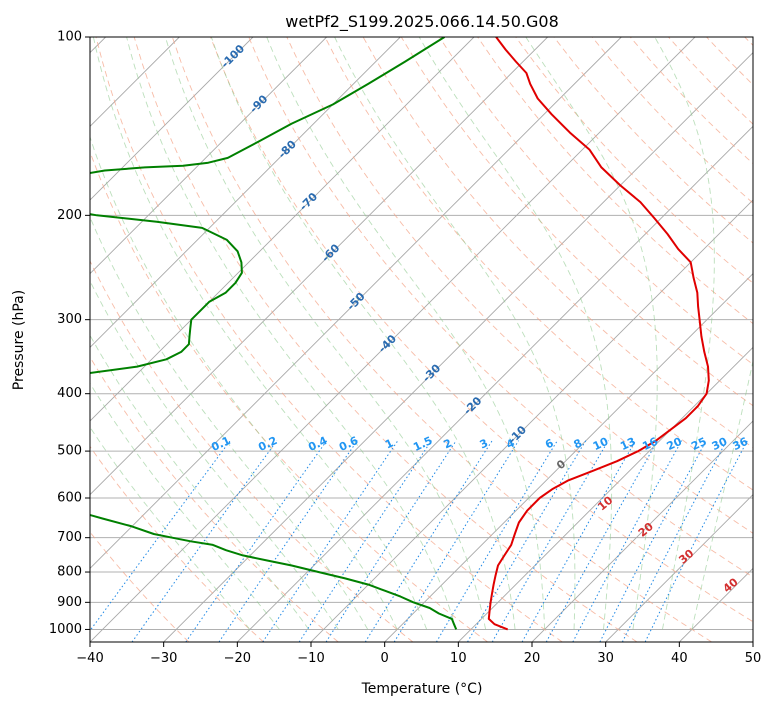 The image size is (775, 708). I want to click on x-tick-label: 20, so click(532, 658).